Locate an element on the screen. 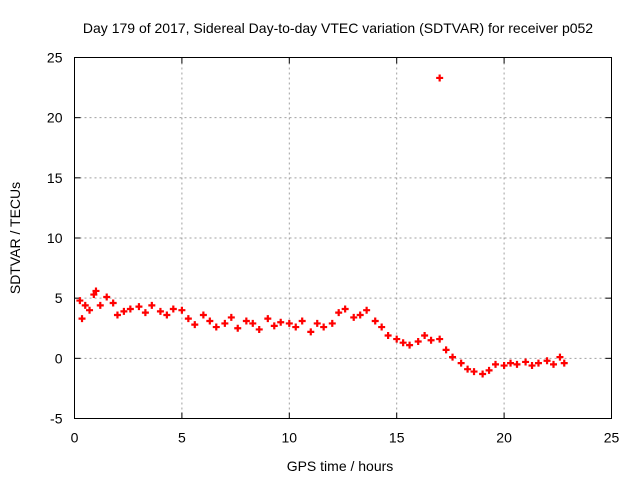 The height and width of the screenshot is (485, 640). x-tick-label: 15 is located at coordinates (397, 438).